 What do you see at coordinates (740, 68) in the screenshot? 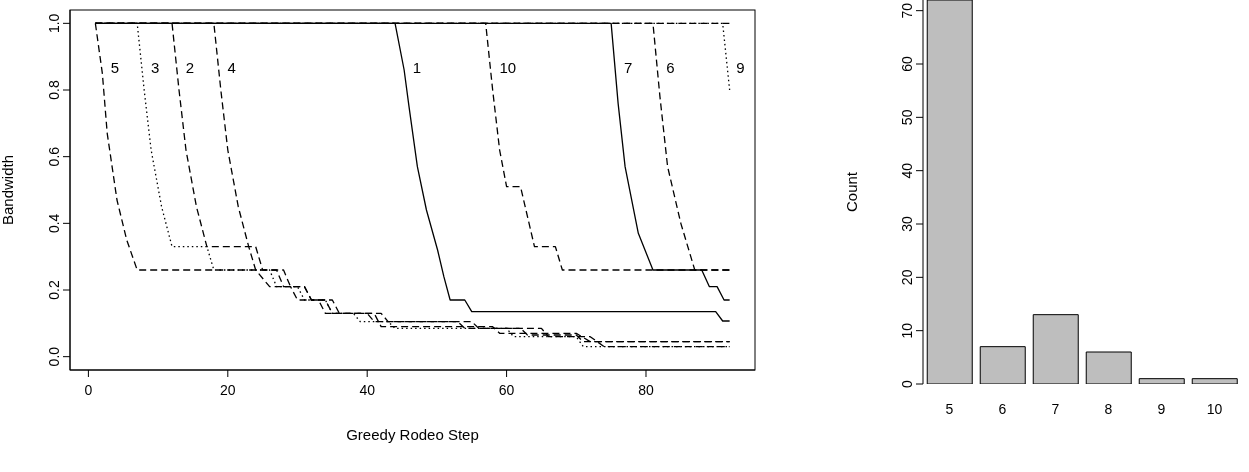
I see `series-label: 9` at bounding box center [740, 68].